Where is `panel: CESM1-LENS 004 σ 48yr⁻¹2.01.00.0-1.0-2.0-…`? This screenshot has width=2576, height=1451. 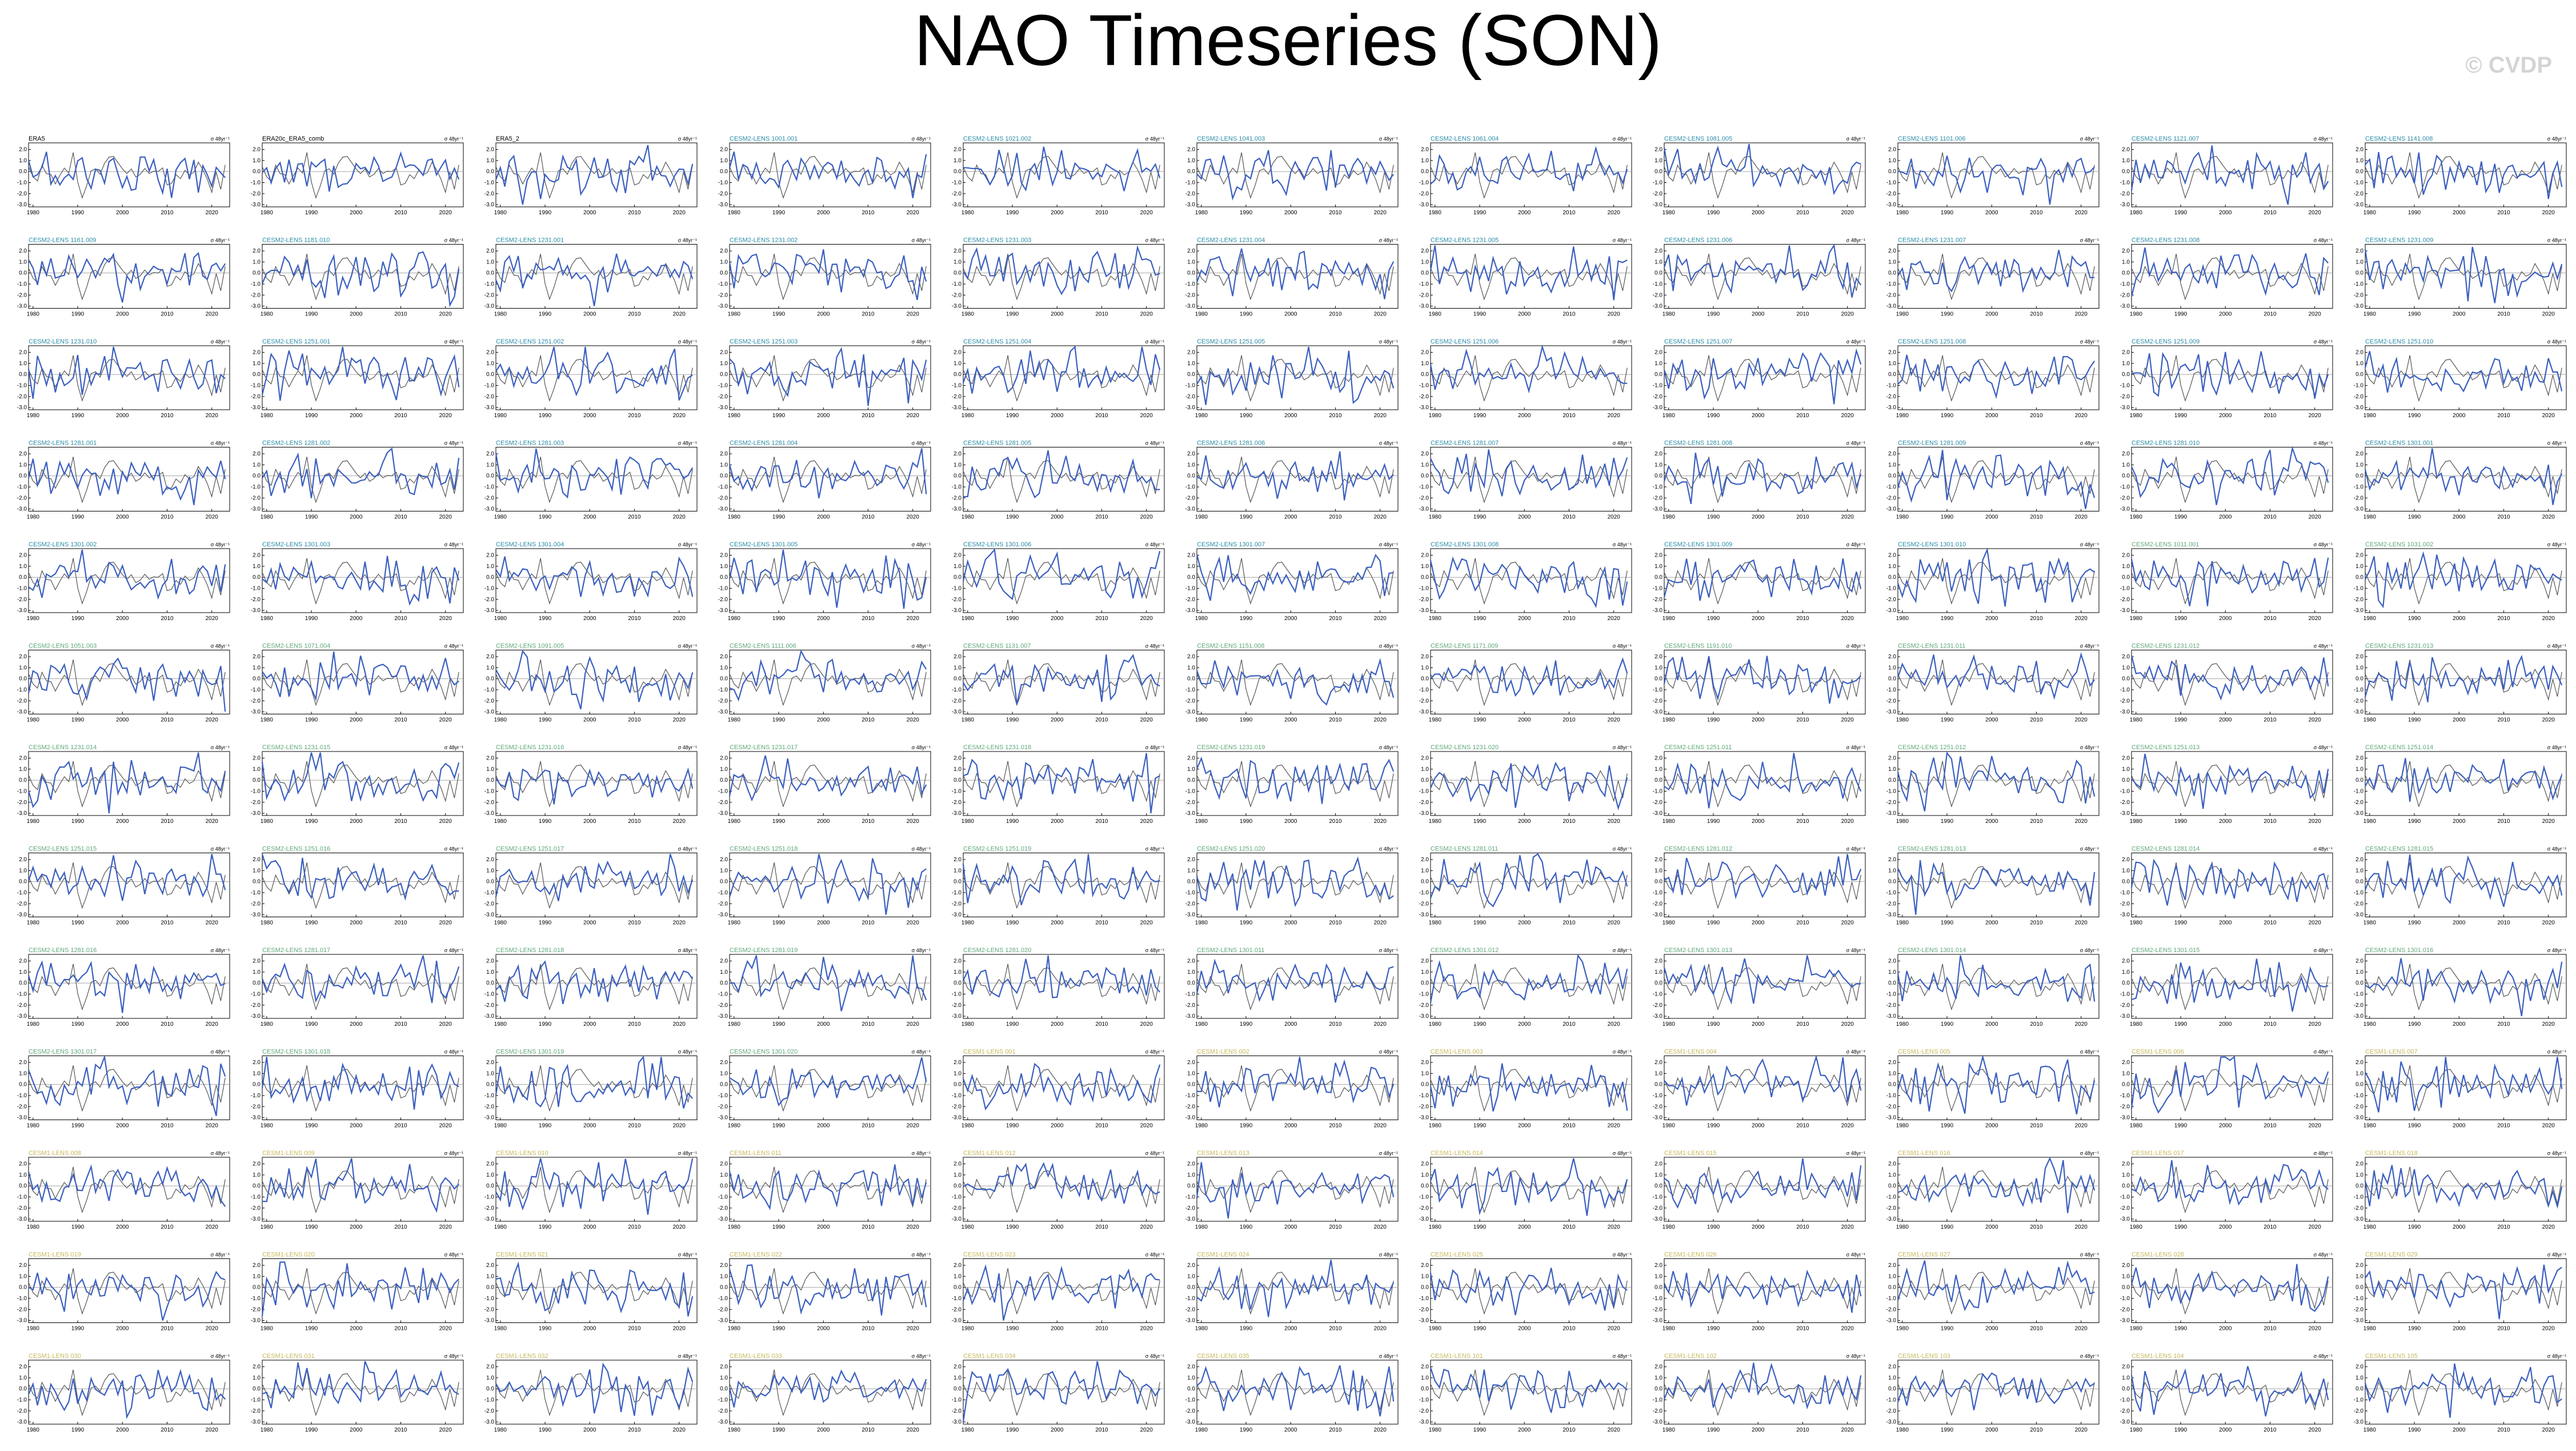 panel: CESM1-LENS 004 σ 48yr⁻¹2.01.00.0-1.0-2.0-… is located at coordinates (1759, 1089).